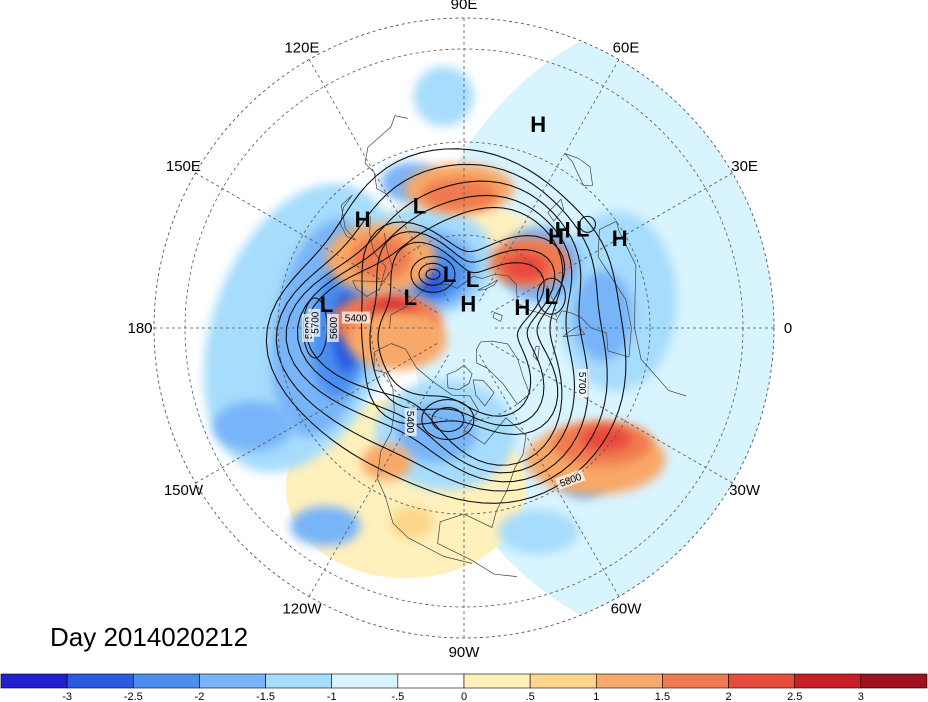  Describe the element at coordinates (133, 696) in the screenshot. I see `colorbar-tick-label: -2.5` at that location.